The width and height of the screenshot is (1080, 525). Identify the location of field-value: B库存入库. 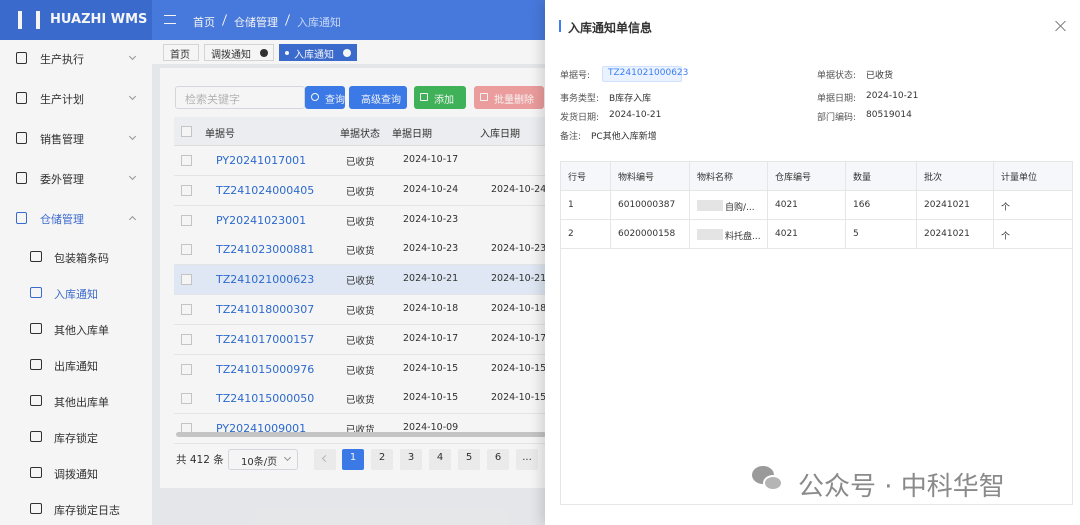
(630, 99).